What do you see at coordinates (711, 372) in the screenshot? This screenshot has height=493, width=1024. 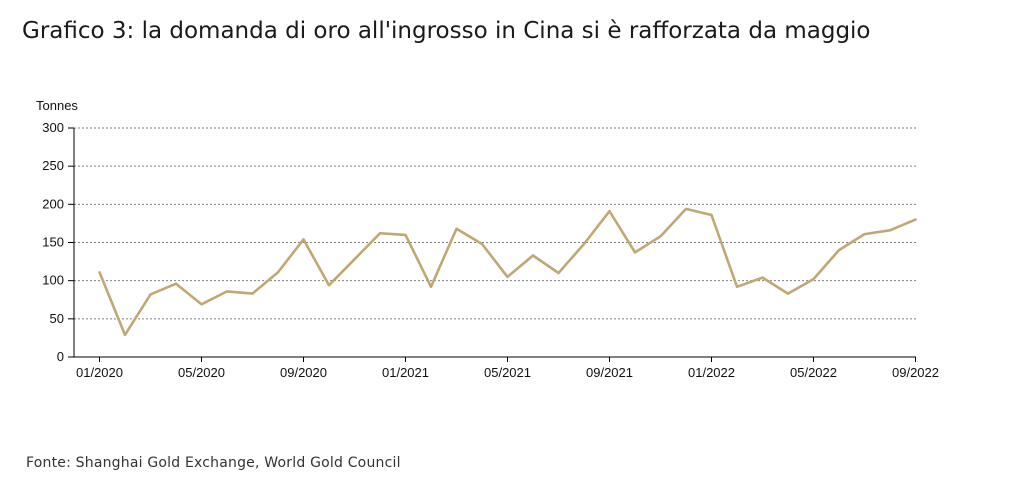 I see `x-tick-label: 01/2022` at bounding box center [711, 372].